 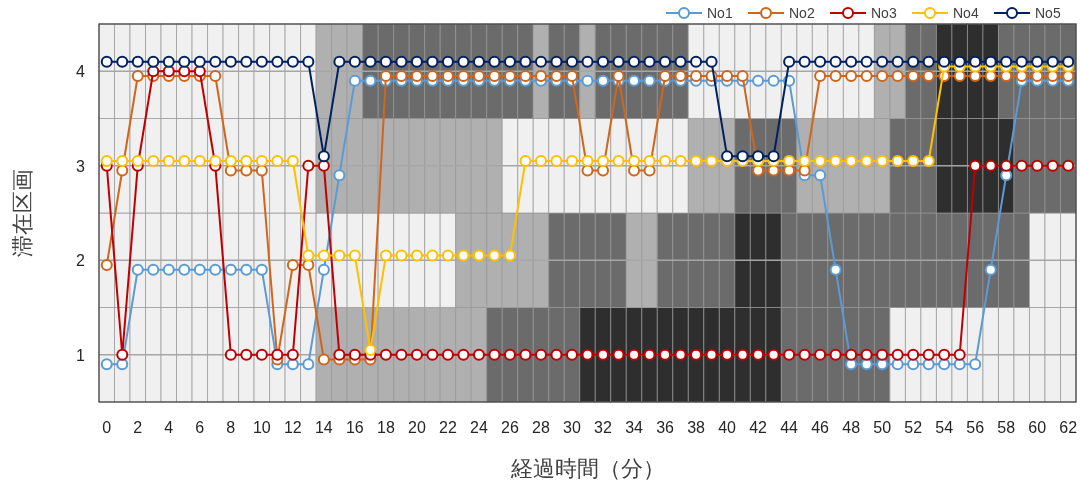 I want to click on x-tick-label: 22, so click(x=448, y=427).